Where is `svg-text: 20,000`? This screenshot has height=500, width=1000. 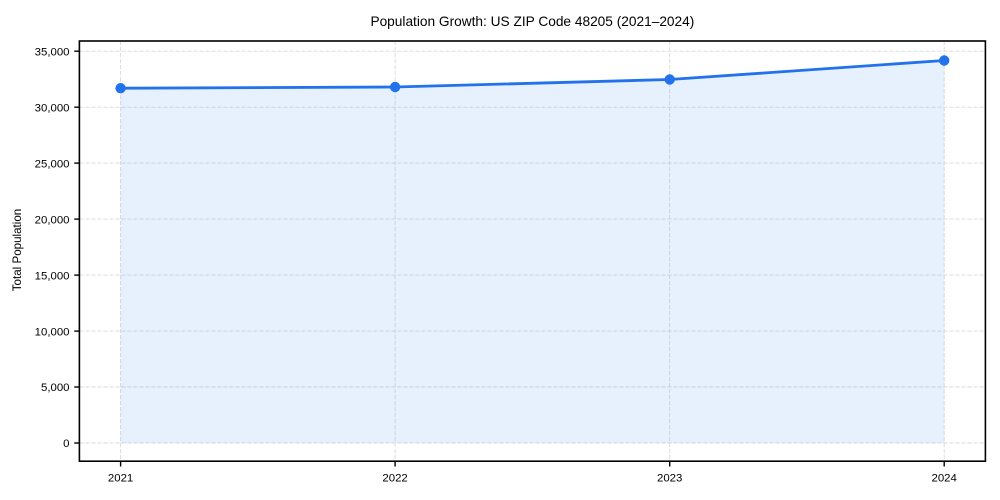 svg-text: 20,000 is located at coordinates (52, 220).